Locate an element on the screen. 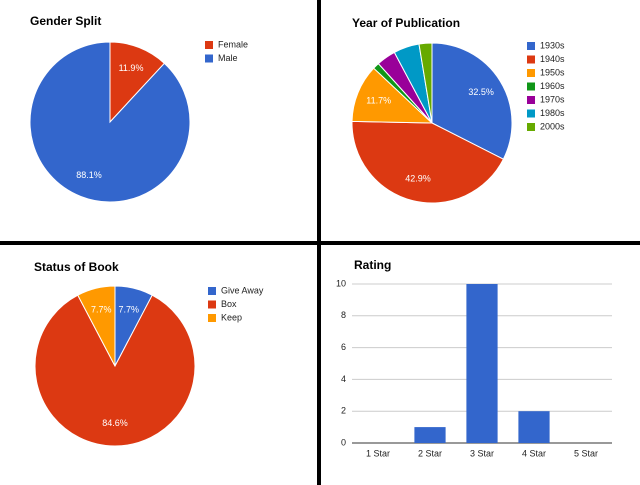 The image size is (640, 485). legend-label: 1940s is located at coordinates (552, 59).